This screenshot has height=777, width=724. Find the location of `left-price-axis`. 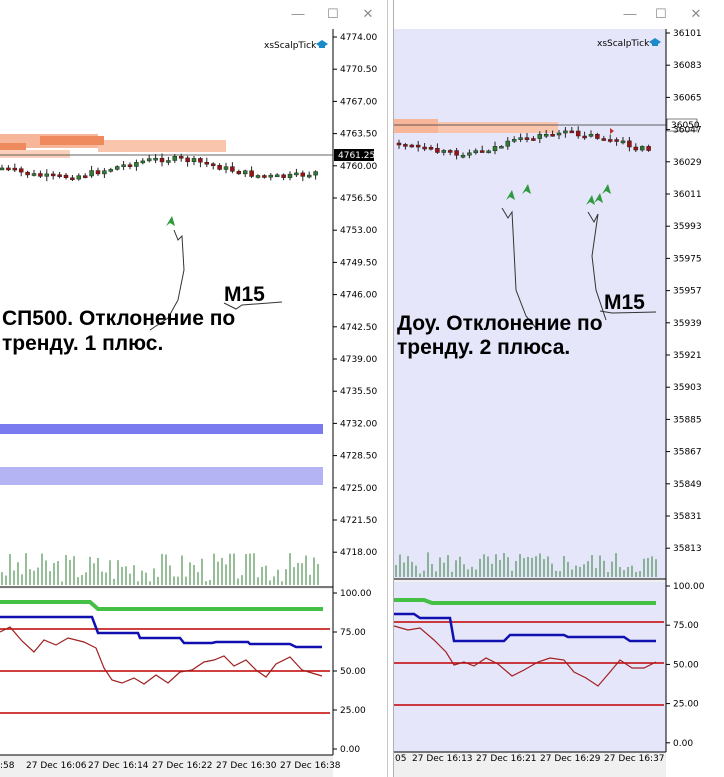

left-price-axis is located at coordinates (360, 403).